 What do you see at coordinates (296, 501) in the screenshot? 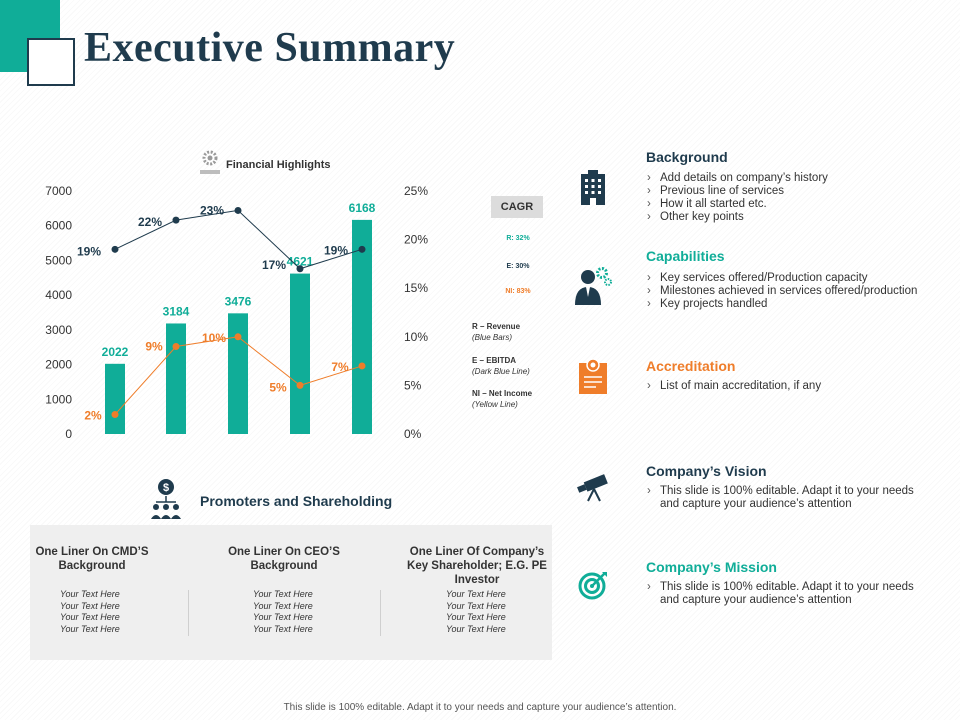
I see `promoters-title: Promoters and Shareholding` at bounding box center [296, 501].